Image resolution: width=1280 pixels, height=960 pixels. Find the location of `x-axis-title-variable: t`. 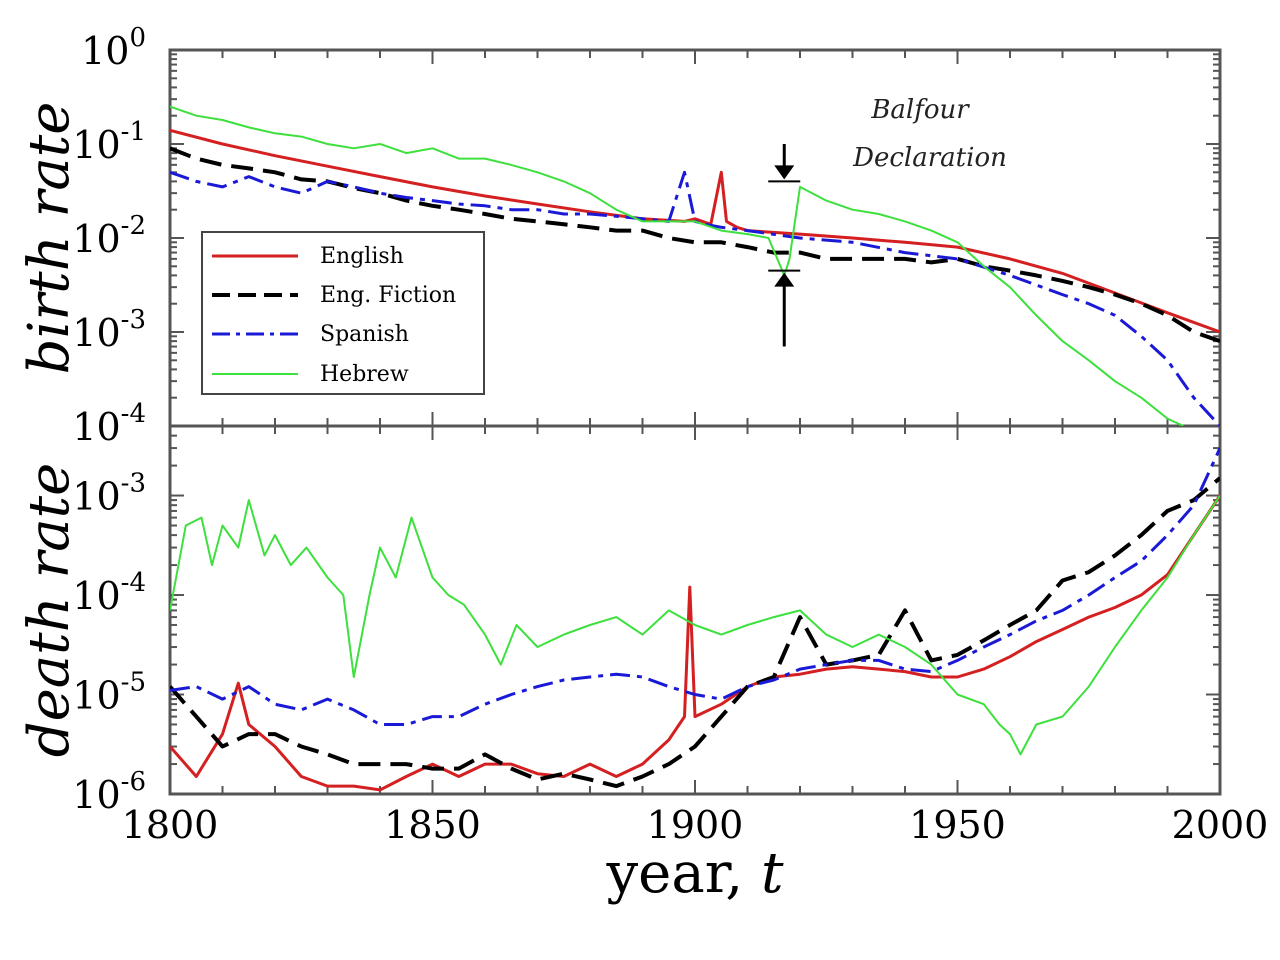

x-axis-title-variable: t is located at coordinates (772, 873).